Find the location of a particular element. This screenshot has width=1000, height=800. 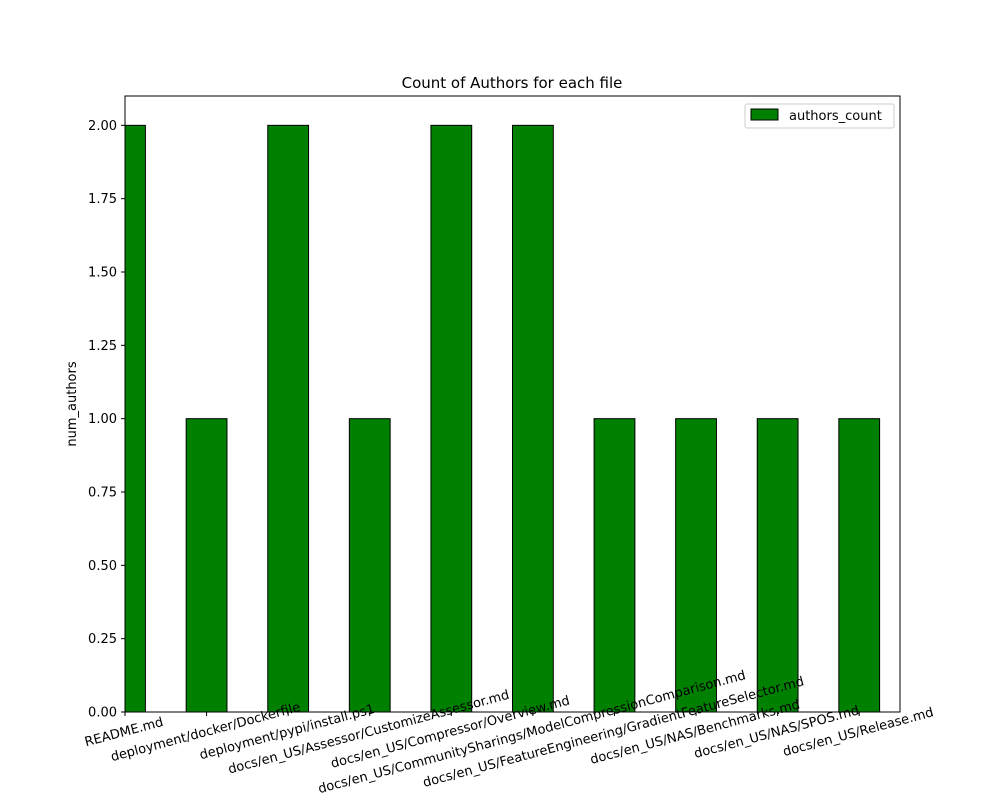

legend: authors_count is located at coordinates (819, 116).